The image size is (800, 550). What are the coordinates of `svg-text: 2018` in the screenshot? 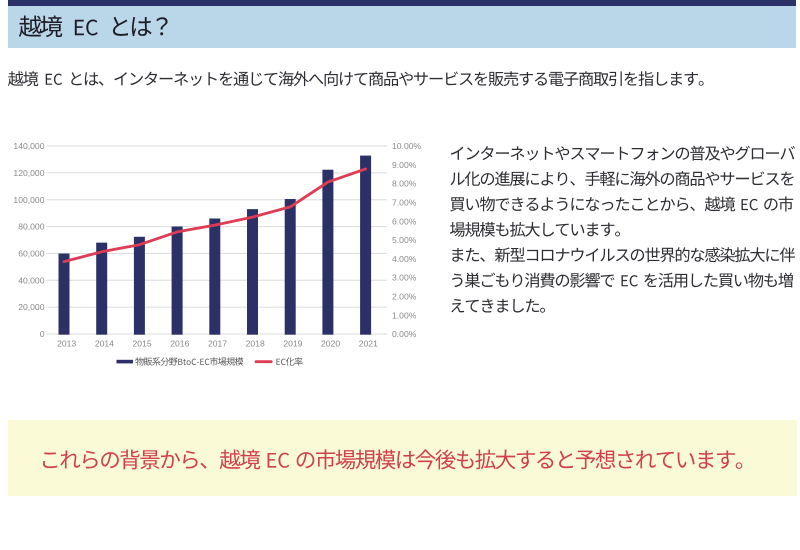 It's located at (255, 344).